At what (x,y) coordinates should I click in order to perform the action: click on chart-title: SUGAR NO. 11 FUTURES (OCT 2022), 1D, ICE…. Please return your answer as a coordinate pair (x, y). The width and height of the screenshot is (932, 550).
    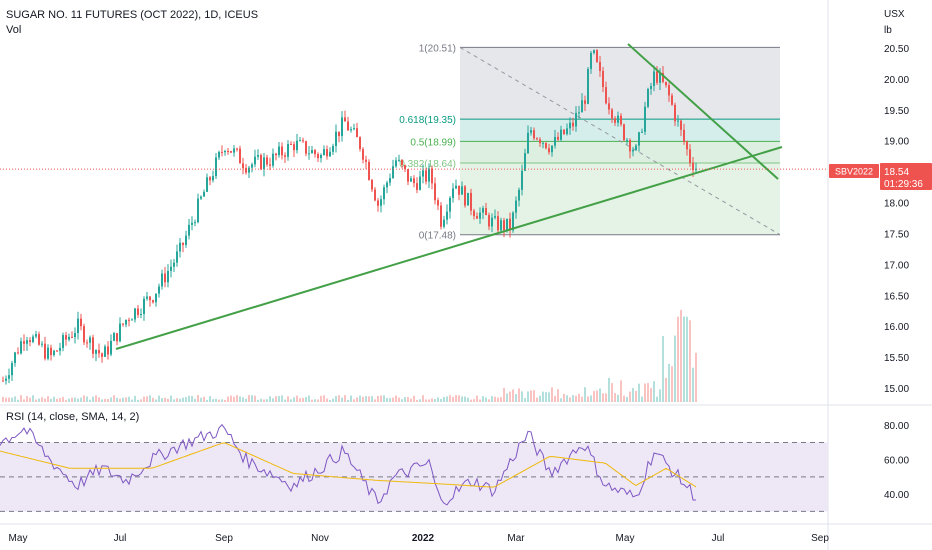
    Looking at the image, I should click on (132, 15).